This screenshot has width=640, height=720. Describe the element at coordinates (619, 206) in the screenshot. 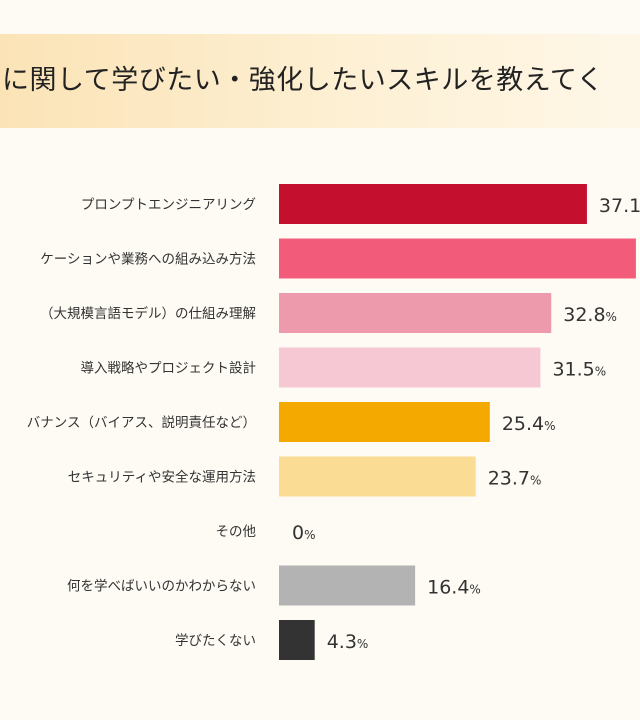

I see `data-label: 37.1%` at that location.